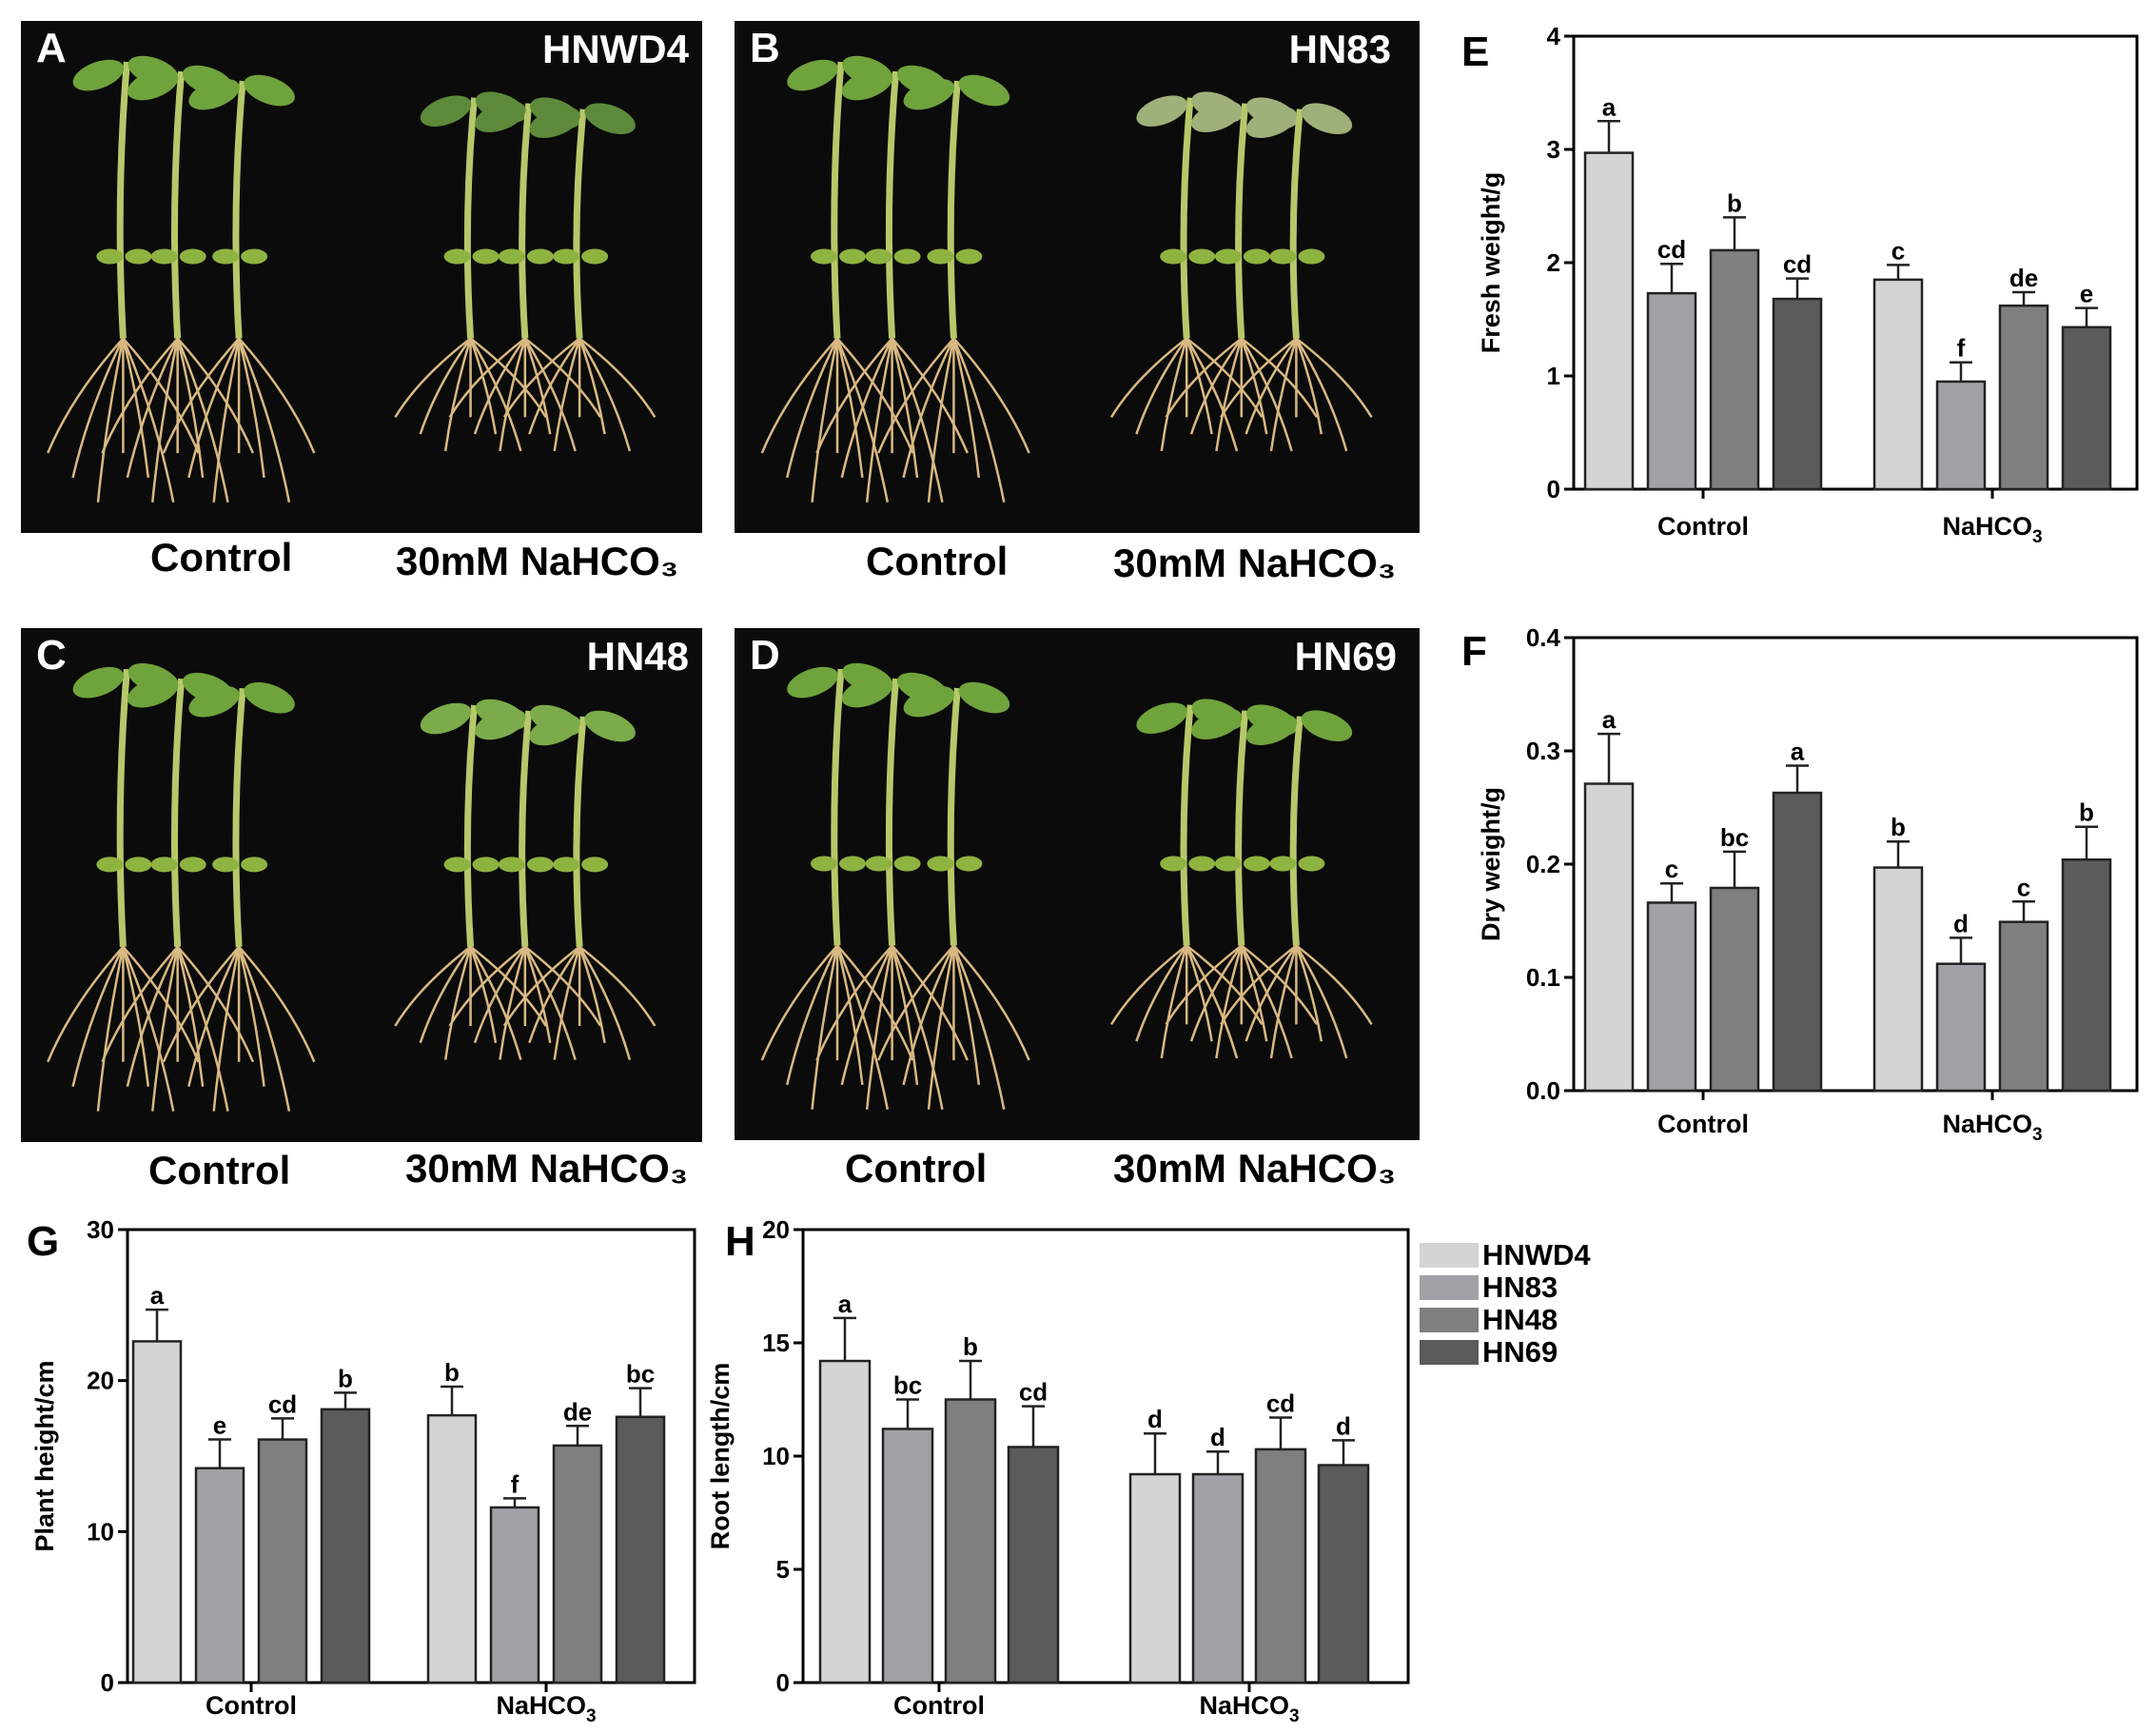 Image resolution: width=2156 pixels, height=1734 pixels. I want to click on y-tick-label: 0, so click(783, 1682).